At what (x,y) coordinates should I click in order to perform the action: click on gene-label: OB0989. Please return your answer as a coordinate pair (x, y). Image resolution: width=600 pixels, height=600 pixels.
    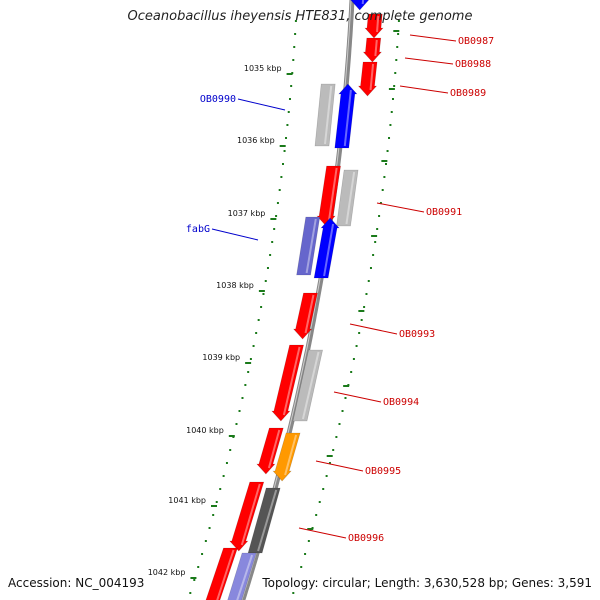
    Looking at the image, I should click on (468, 93).